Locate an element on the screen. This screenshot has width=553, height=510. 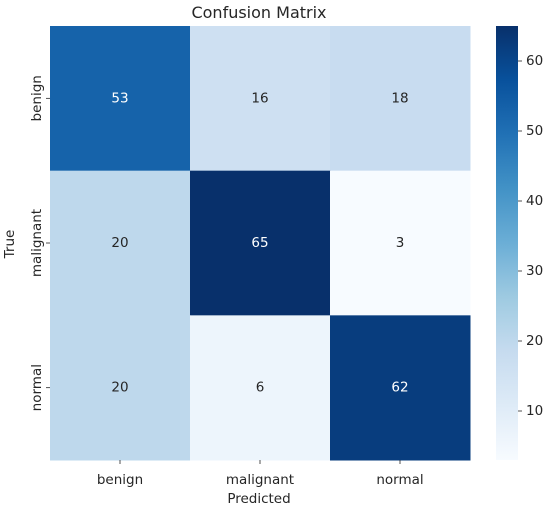
cell-value-label: 3 is located at coordinates (400, 243).